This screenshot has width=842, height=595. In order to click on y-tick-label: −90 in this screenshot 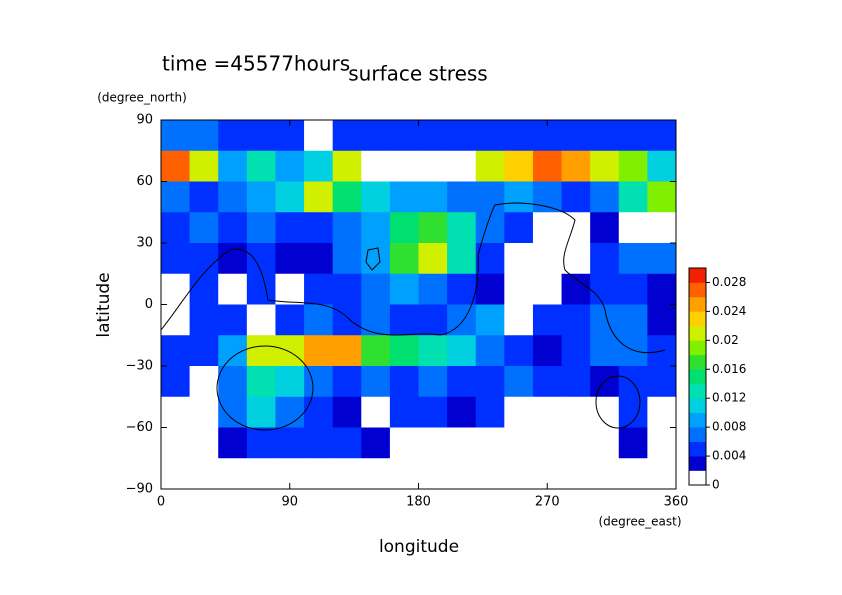, I will do `click(139, 489)`.